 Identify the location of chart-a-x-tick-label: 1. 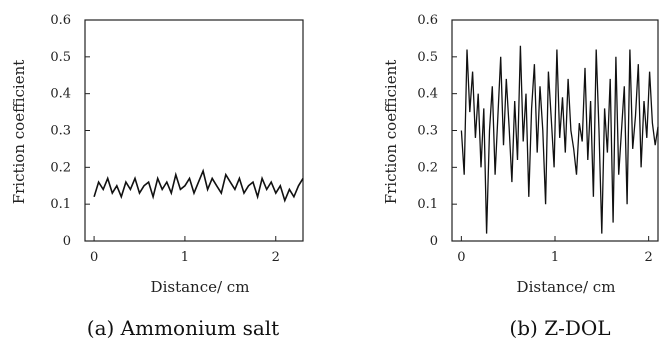
(185, 257).